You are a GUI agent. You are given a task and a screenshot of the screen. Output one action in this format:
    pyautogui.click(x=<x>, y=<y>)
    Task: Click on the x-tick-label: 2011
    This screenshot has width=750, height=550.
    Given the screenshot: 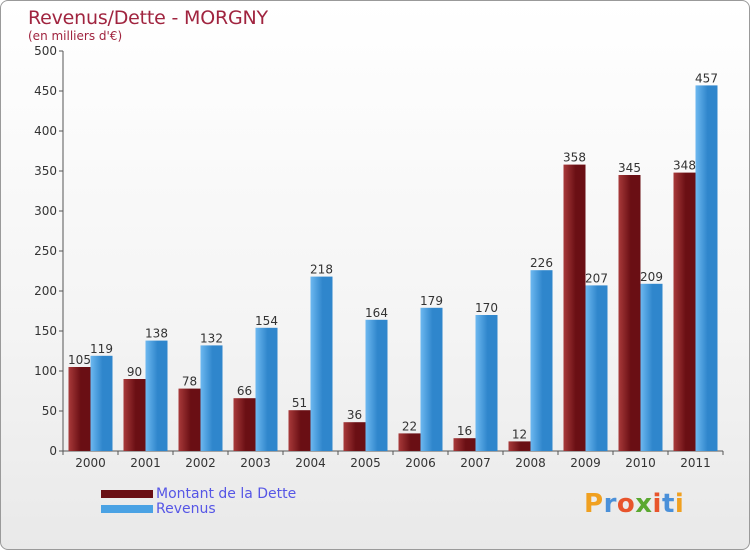 What is the action you would take?
    pyautogui.click(x=695, y=463)
    